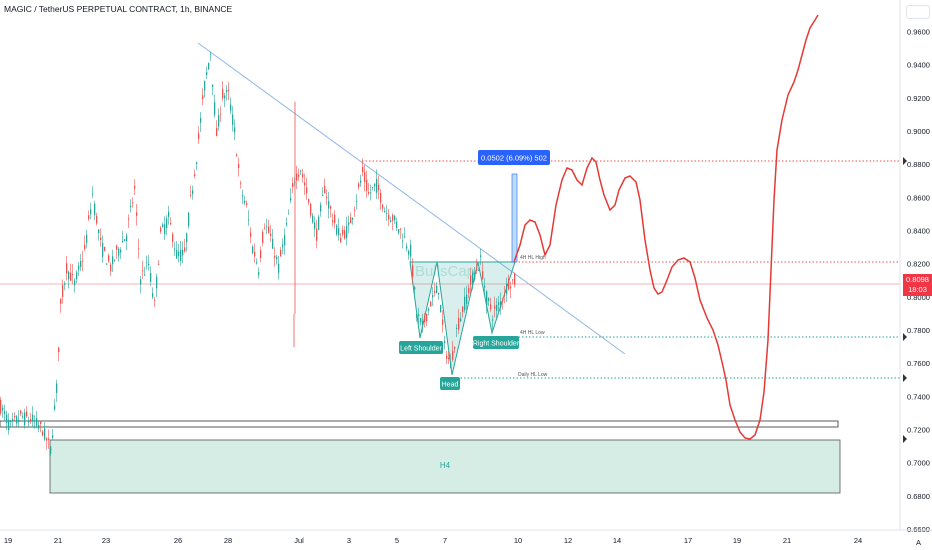 The width and height of the screenshot is (932, 550). What do you see at coordinates (445, 271) in the screenshot?
I see `watermark: BullsCap` at bounding box center [445, 271].